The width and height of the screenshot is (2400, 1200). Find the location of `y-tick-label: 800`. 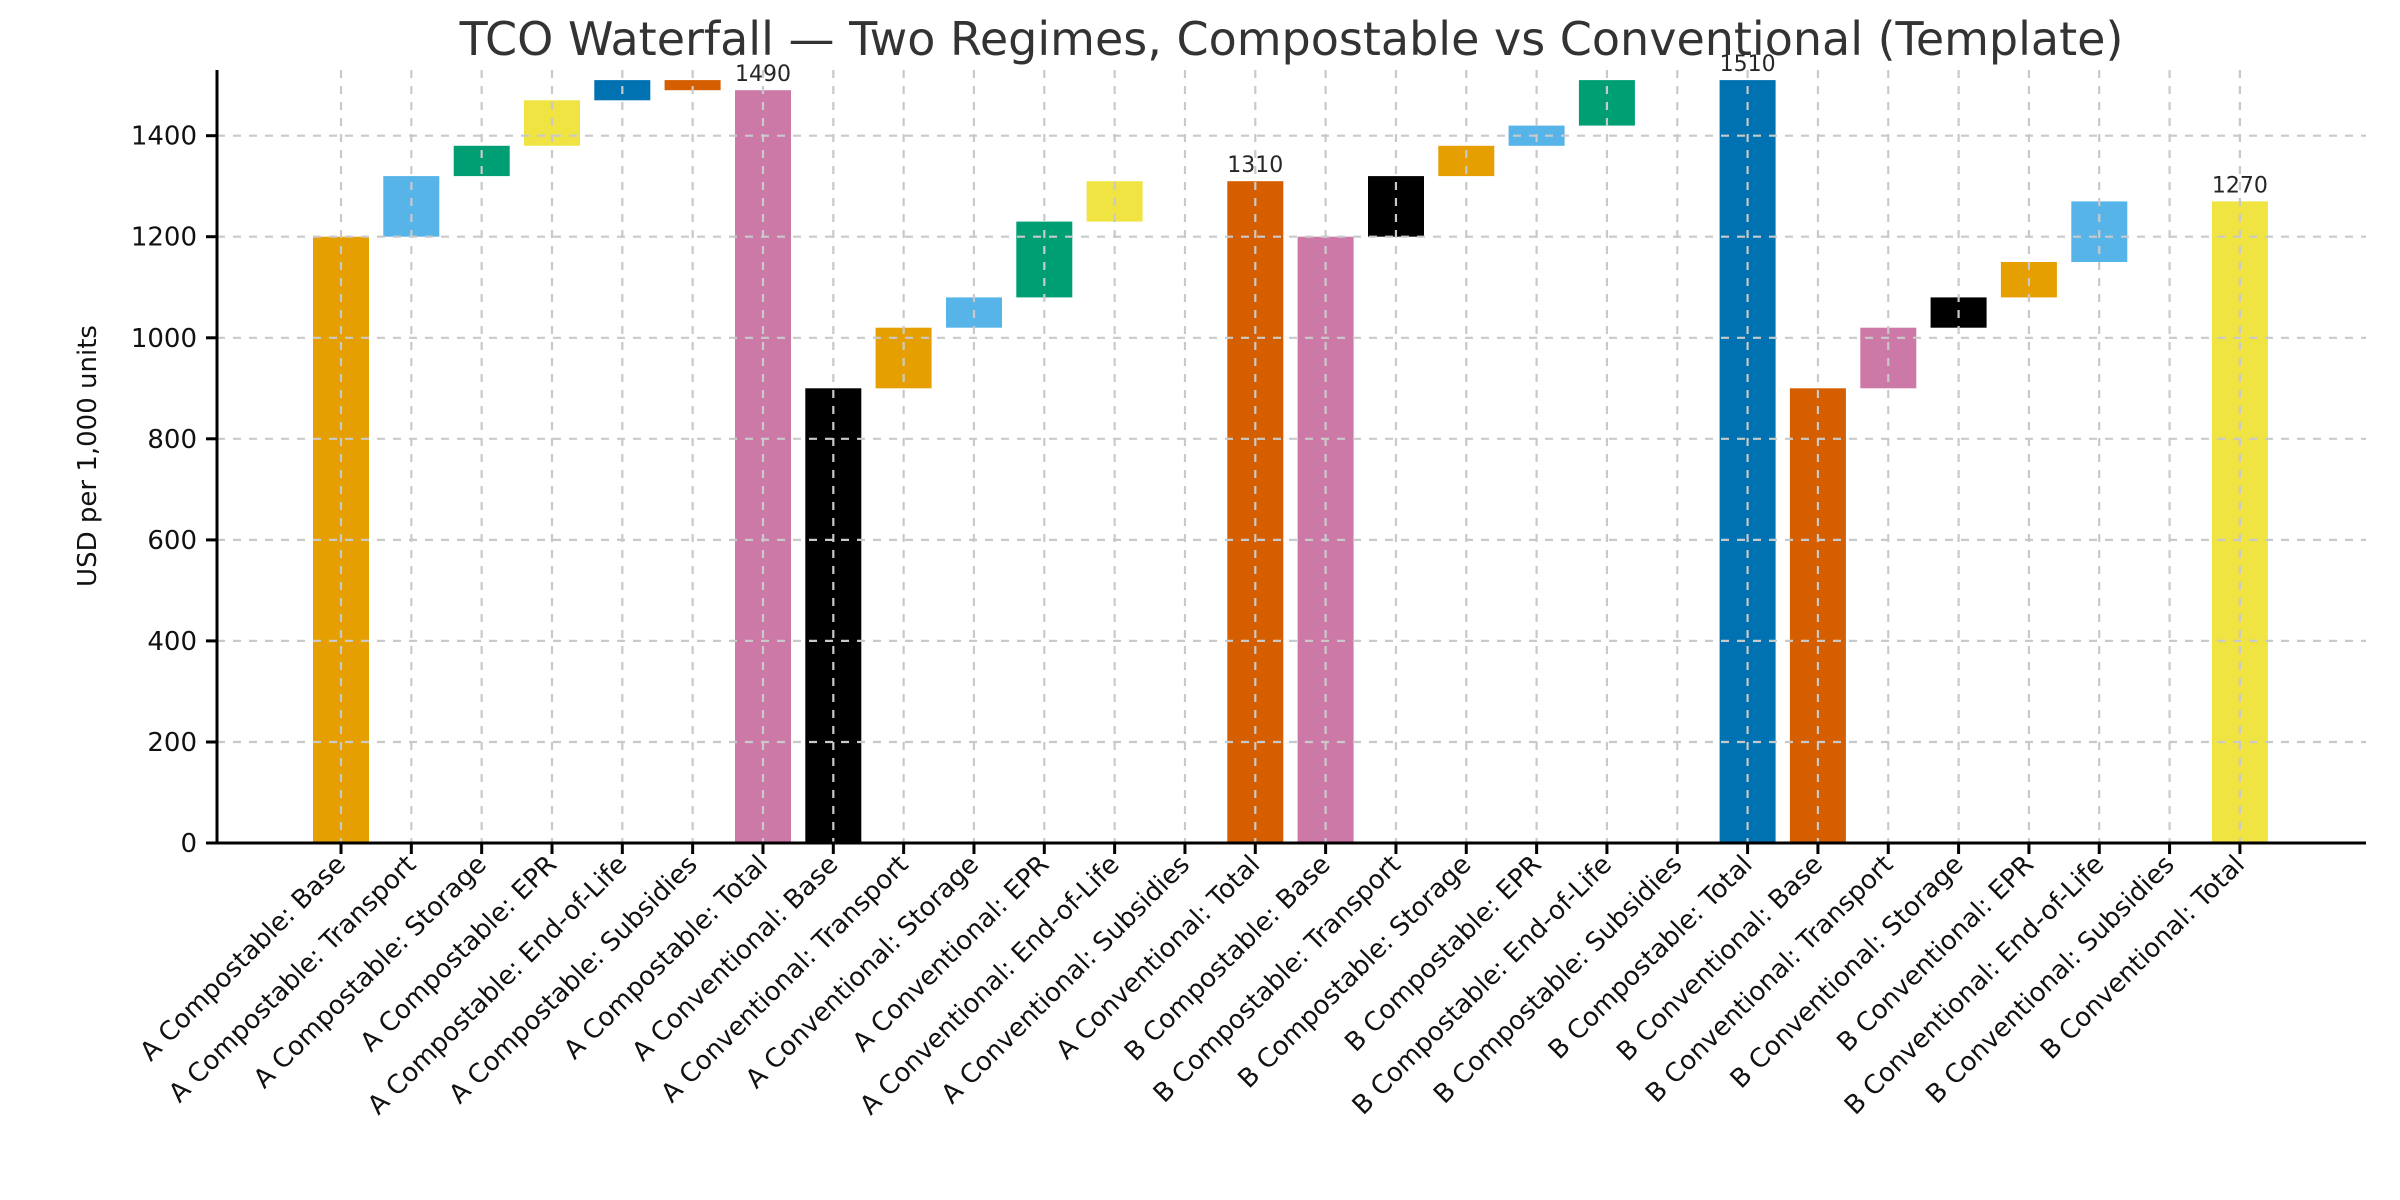

y-tick-label: 800 is located at coordinates (172, 440).